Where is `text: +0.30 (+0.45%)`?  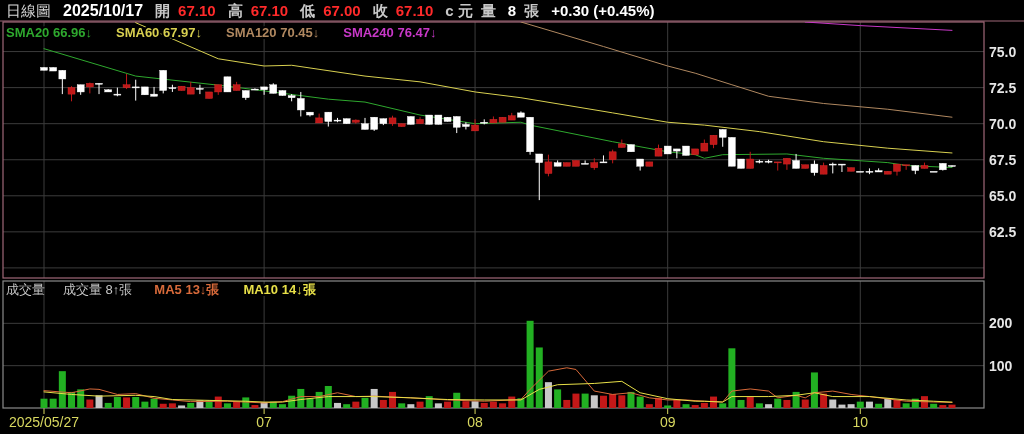
text: +0.30 (+0.45%) is located at coordinates (603, 10).